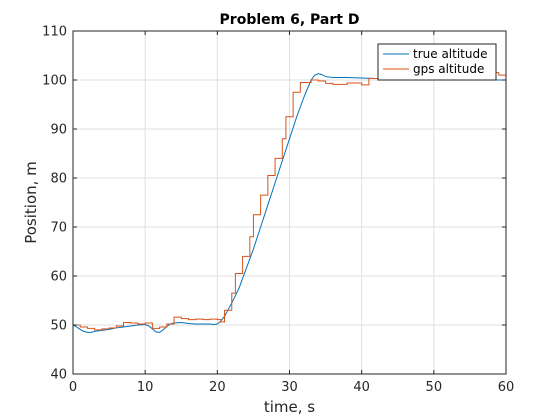  I want to click on legend-label: true altitude, so click(450, 54).